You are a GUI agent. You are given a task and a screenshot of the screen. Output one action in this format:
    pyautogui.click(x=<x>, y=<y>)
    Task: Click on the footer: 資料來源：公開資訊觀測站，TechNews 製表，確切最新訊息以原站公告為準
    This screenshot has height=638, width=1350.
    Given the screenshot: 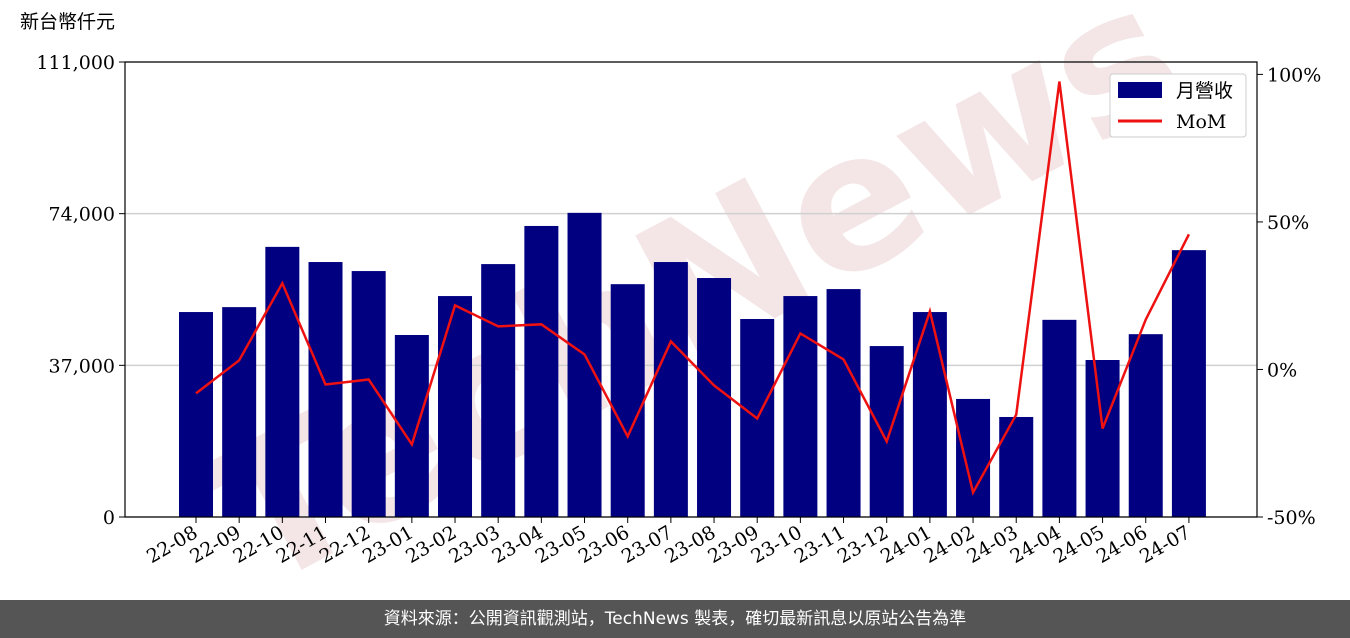 What is the action you would take?
    pyautogui.click(x=675, y=619)
    